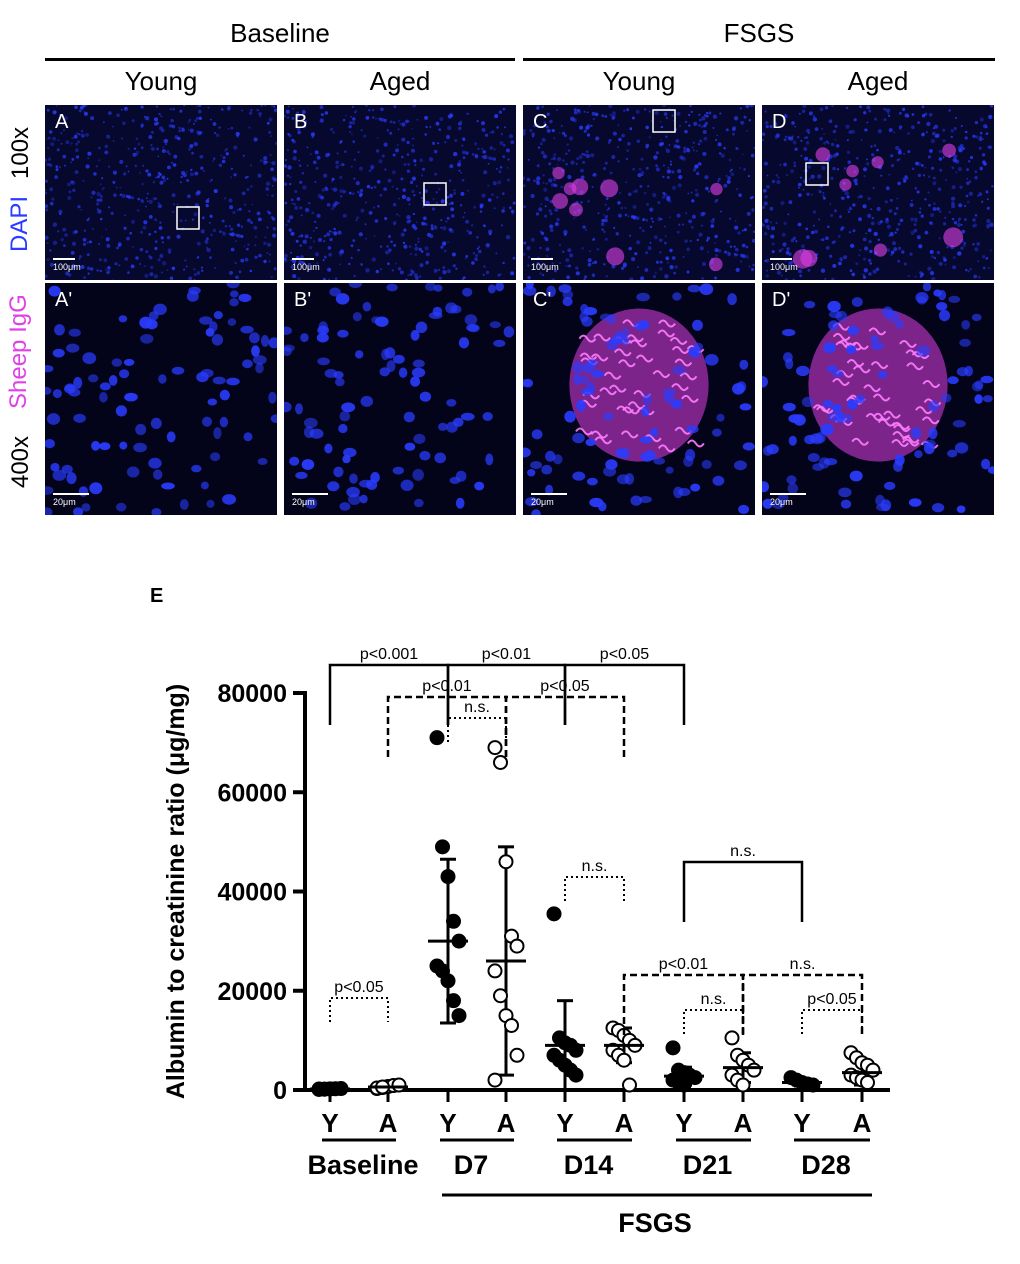  Describe the element at coordinates (400, 81) in the screenshot. I see `column-label-baseline-aged: Aged` at that location.